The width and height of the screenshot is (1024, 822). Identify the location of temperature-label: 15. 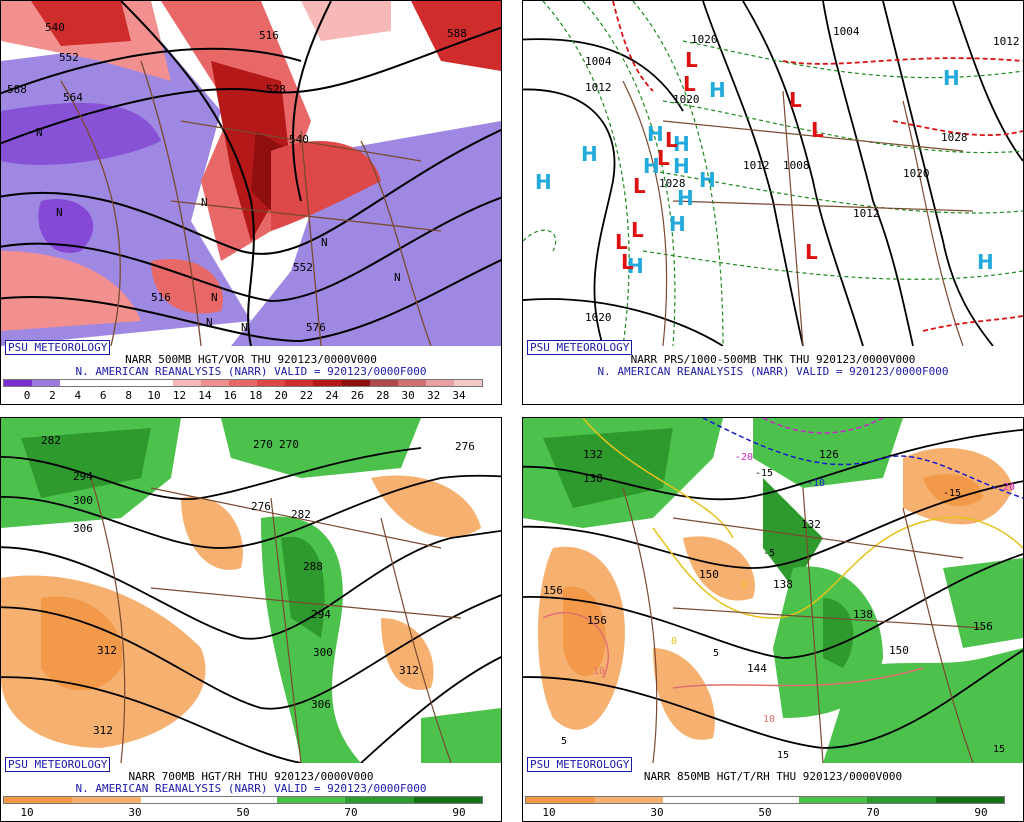
(783, 755).